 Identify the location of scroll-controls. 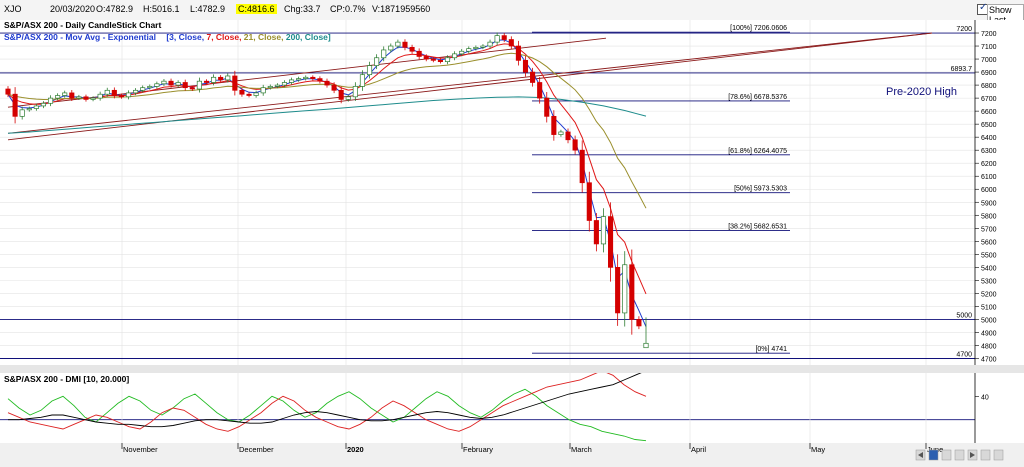
(959, 455).